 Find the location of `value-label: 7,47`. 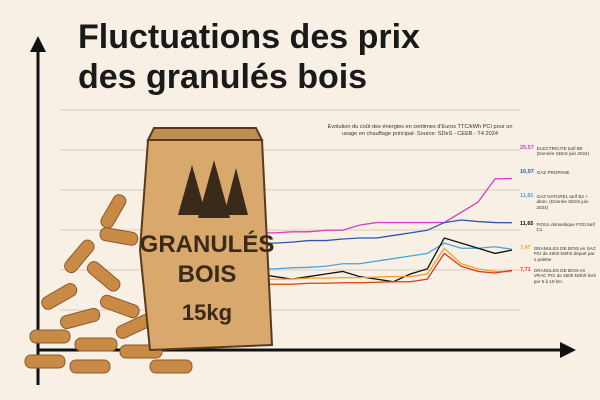

value-label: 7,47 is located at coordinates (525, 248).